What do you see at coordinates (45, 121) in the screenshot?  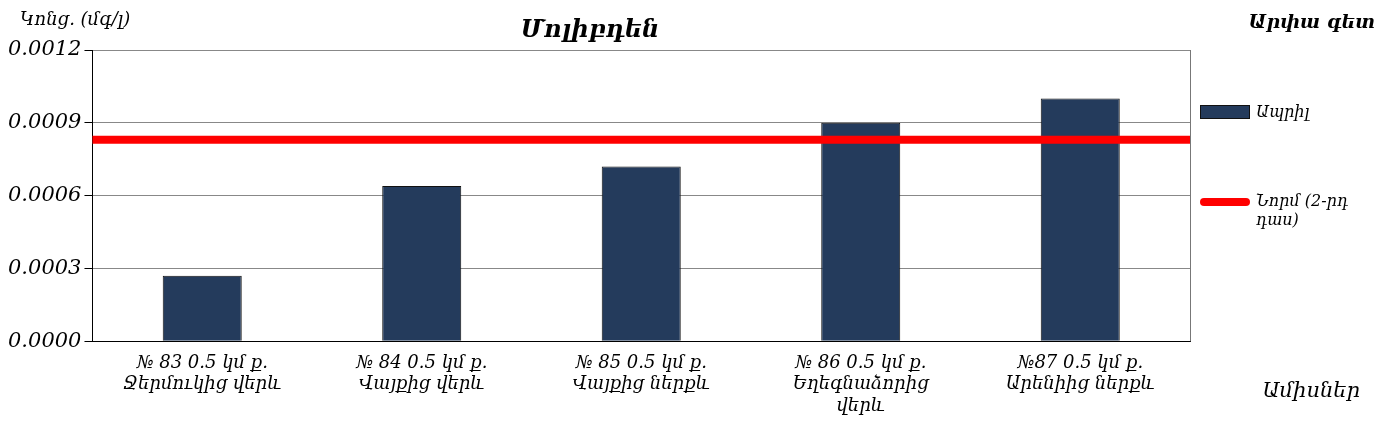 I see `y-tick-label: 0.0009` at bounding box center [45, 121].